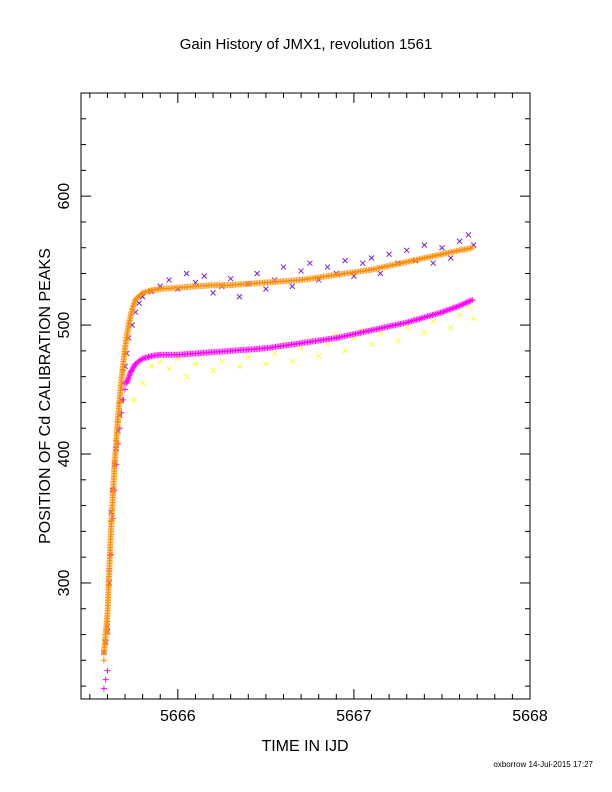  Describe the element at coordinates (64, 325) in the screenshot. I see `y-tick-label: 500` at that location.